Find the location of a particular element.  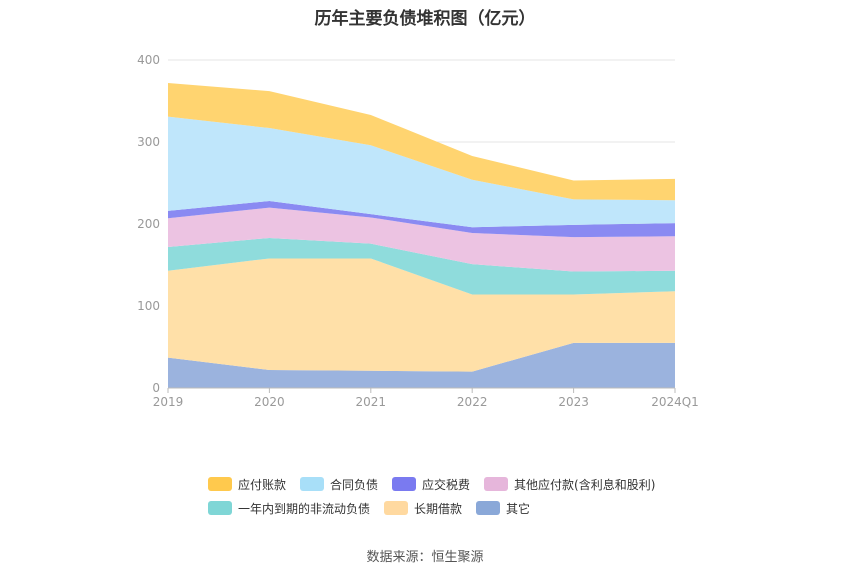

y-tick-label: 400 is located at coordinates (148, 60).